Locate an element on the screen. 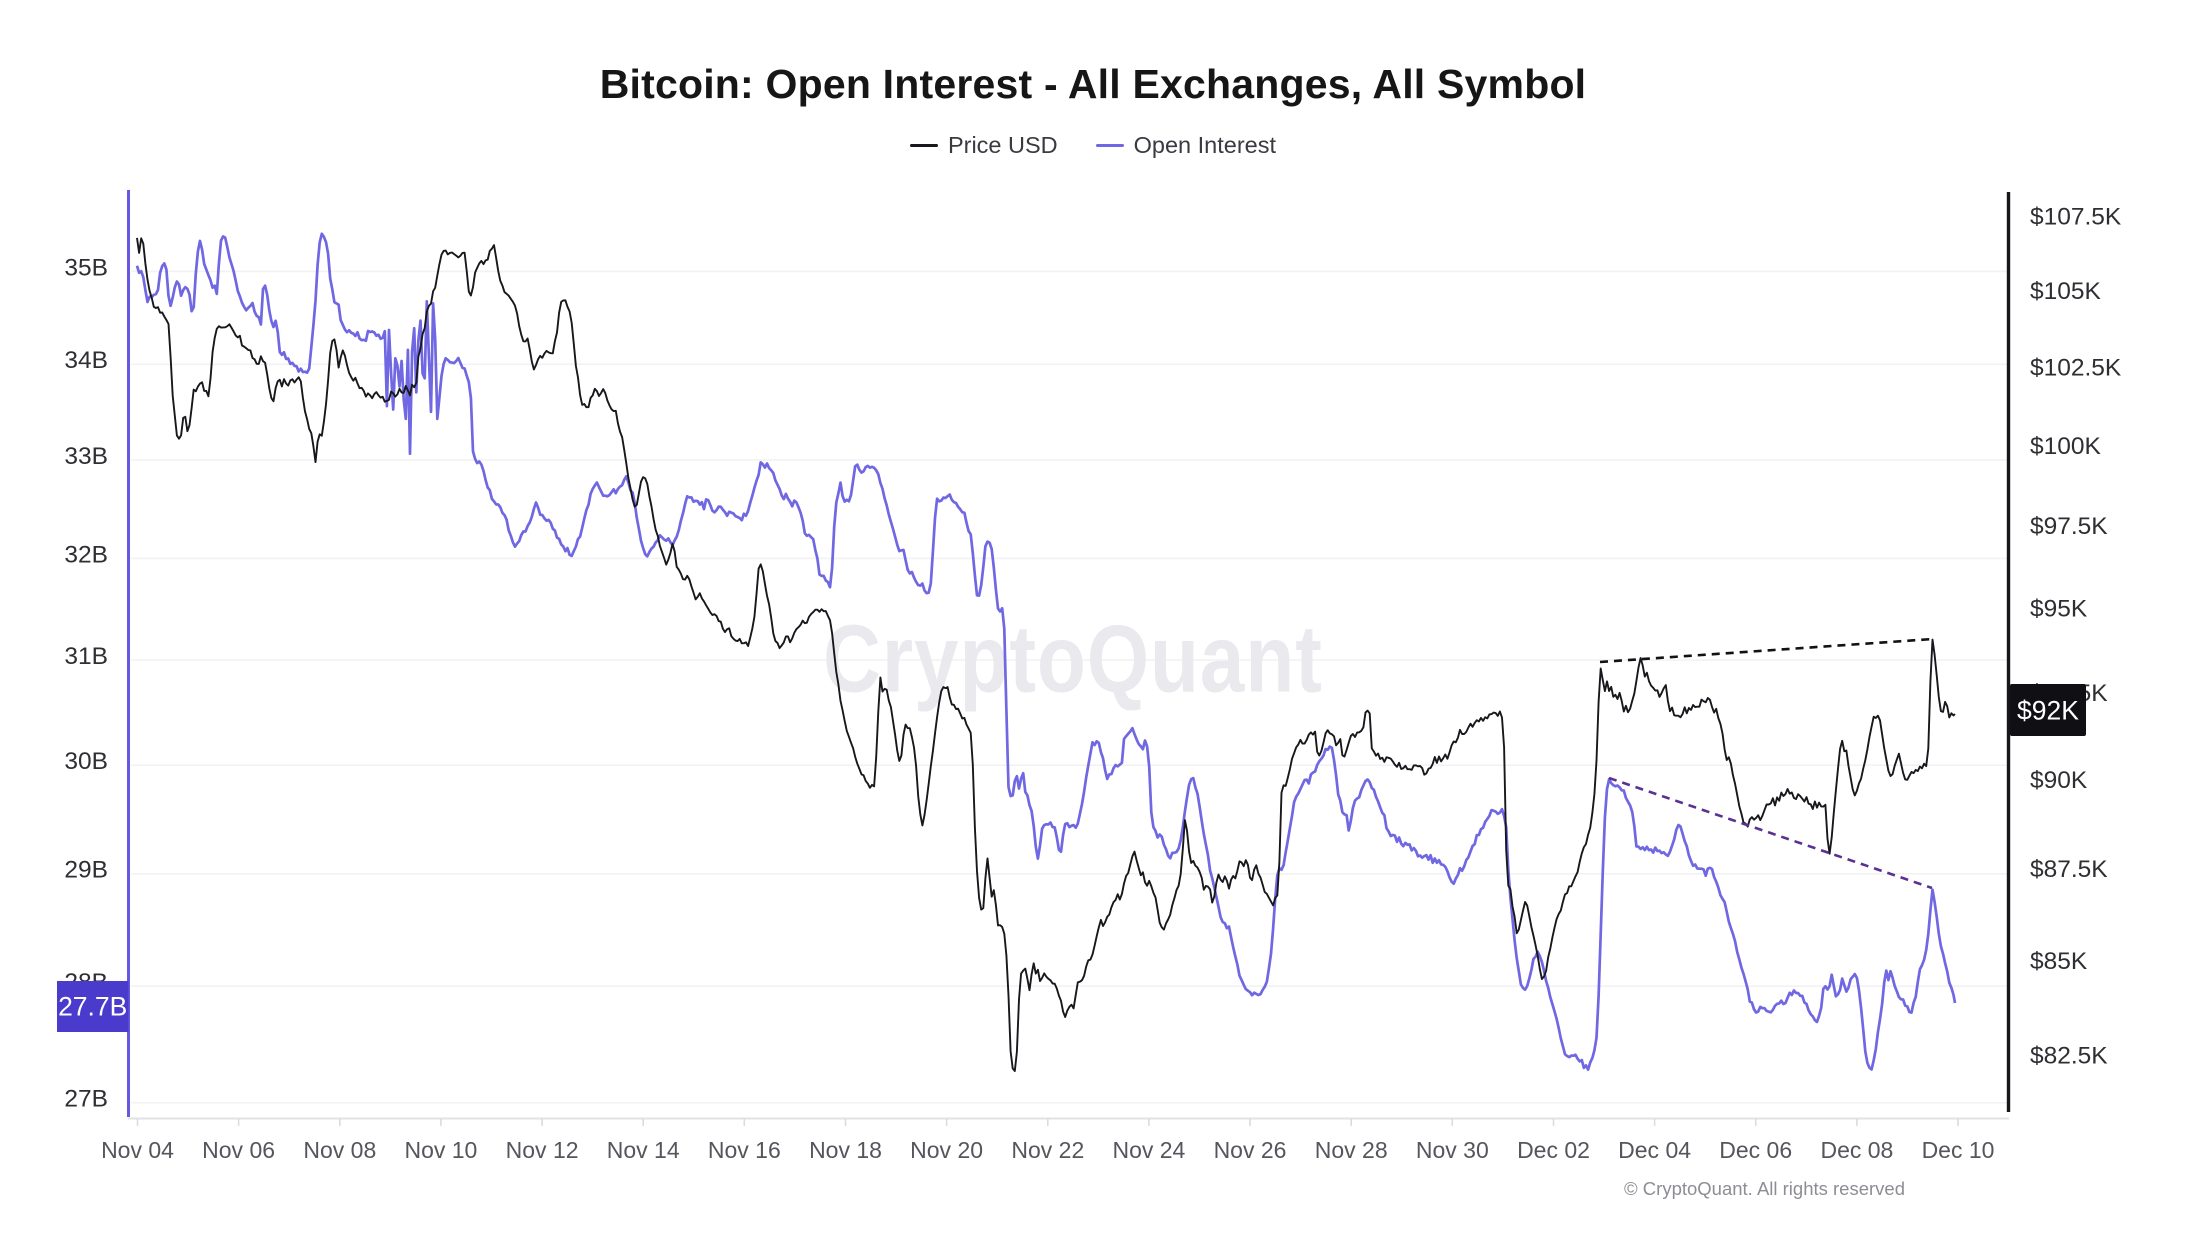 The height and width of the screenshot is (1249, 2186). svg-text: Nov 24 is located at coordinates (1148, 1150).